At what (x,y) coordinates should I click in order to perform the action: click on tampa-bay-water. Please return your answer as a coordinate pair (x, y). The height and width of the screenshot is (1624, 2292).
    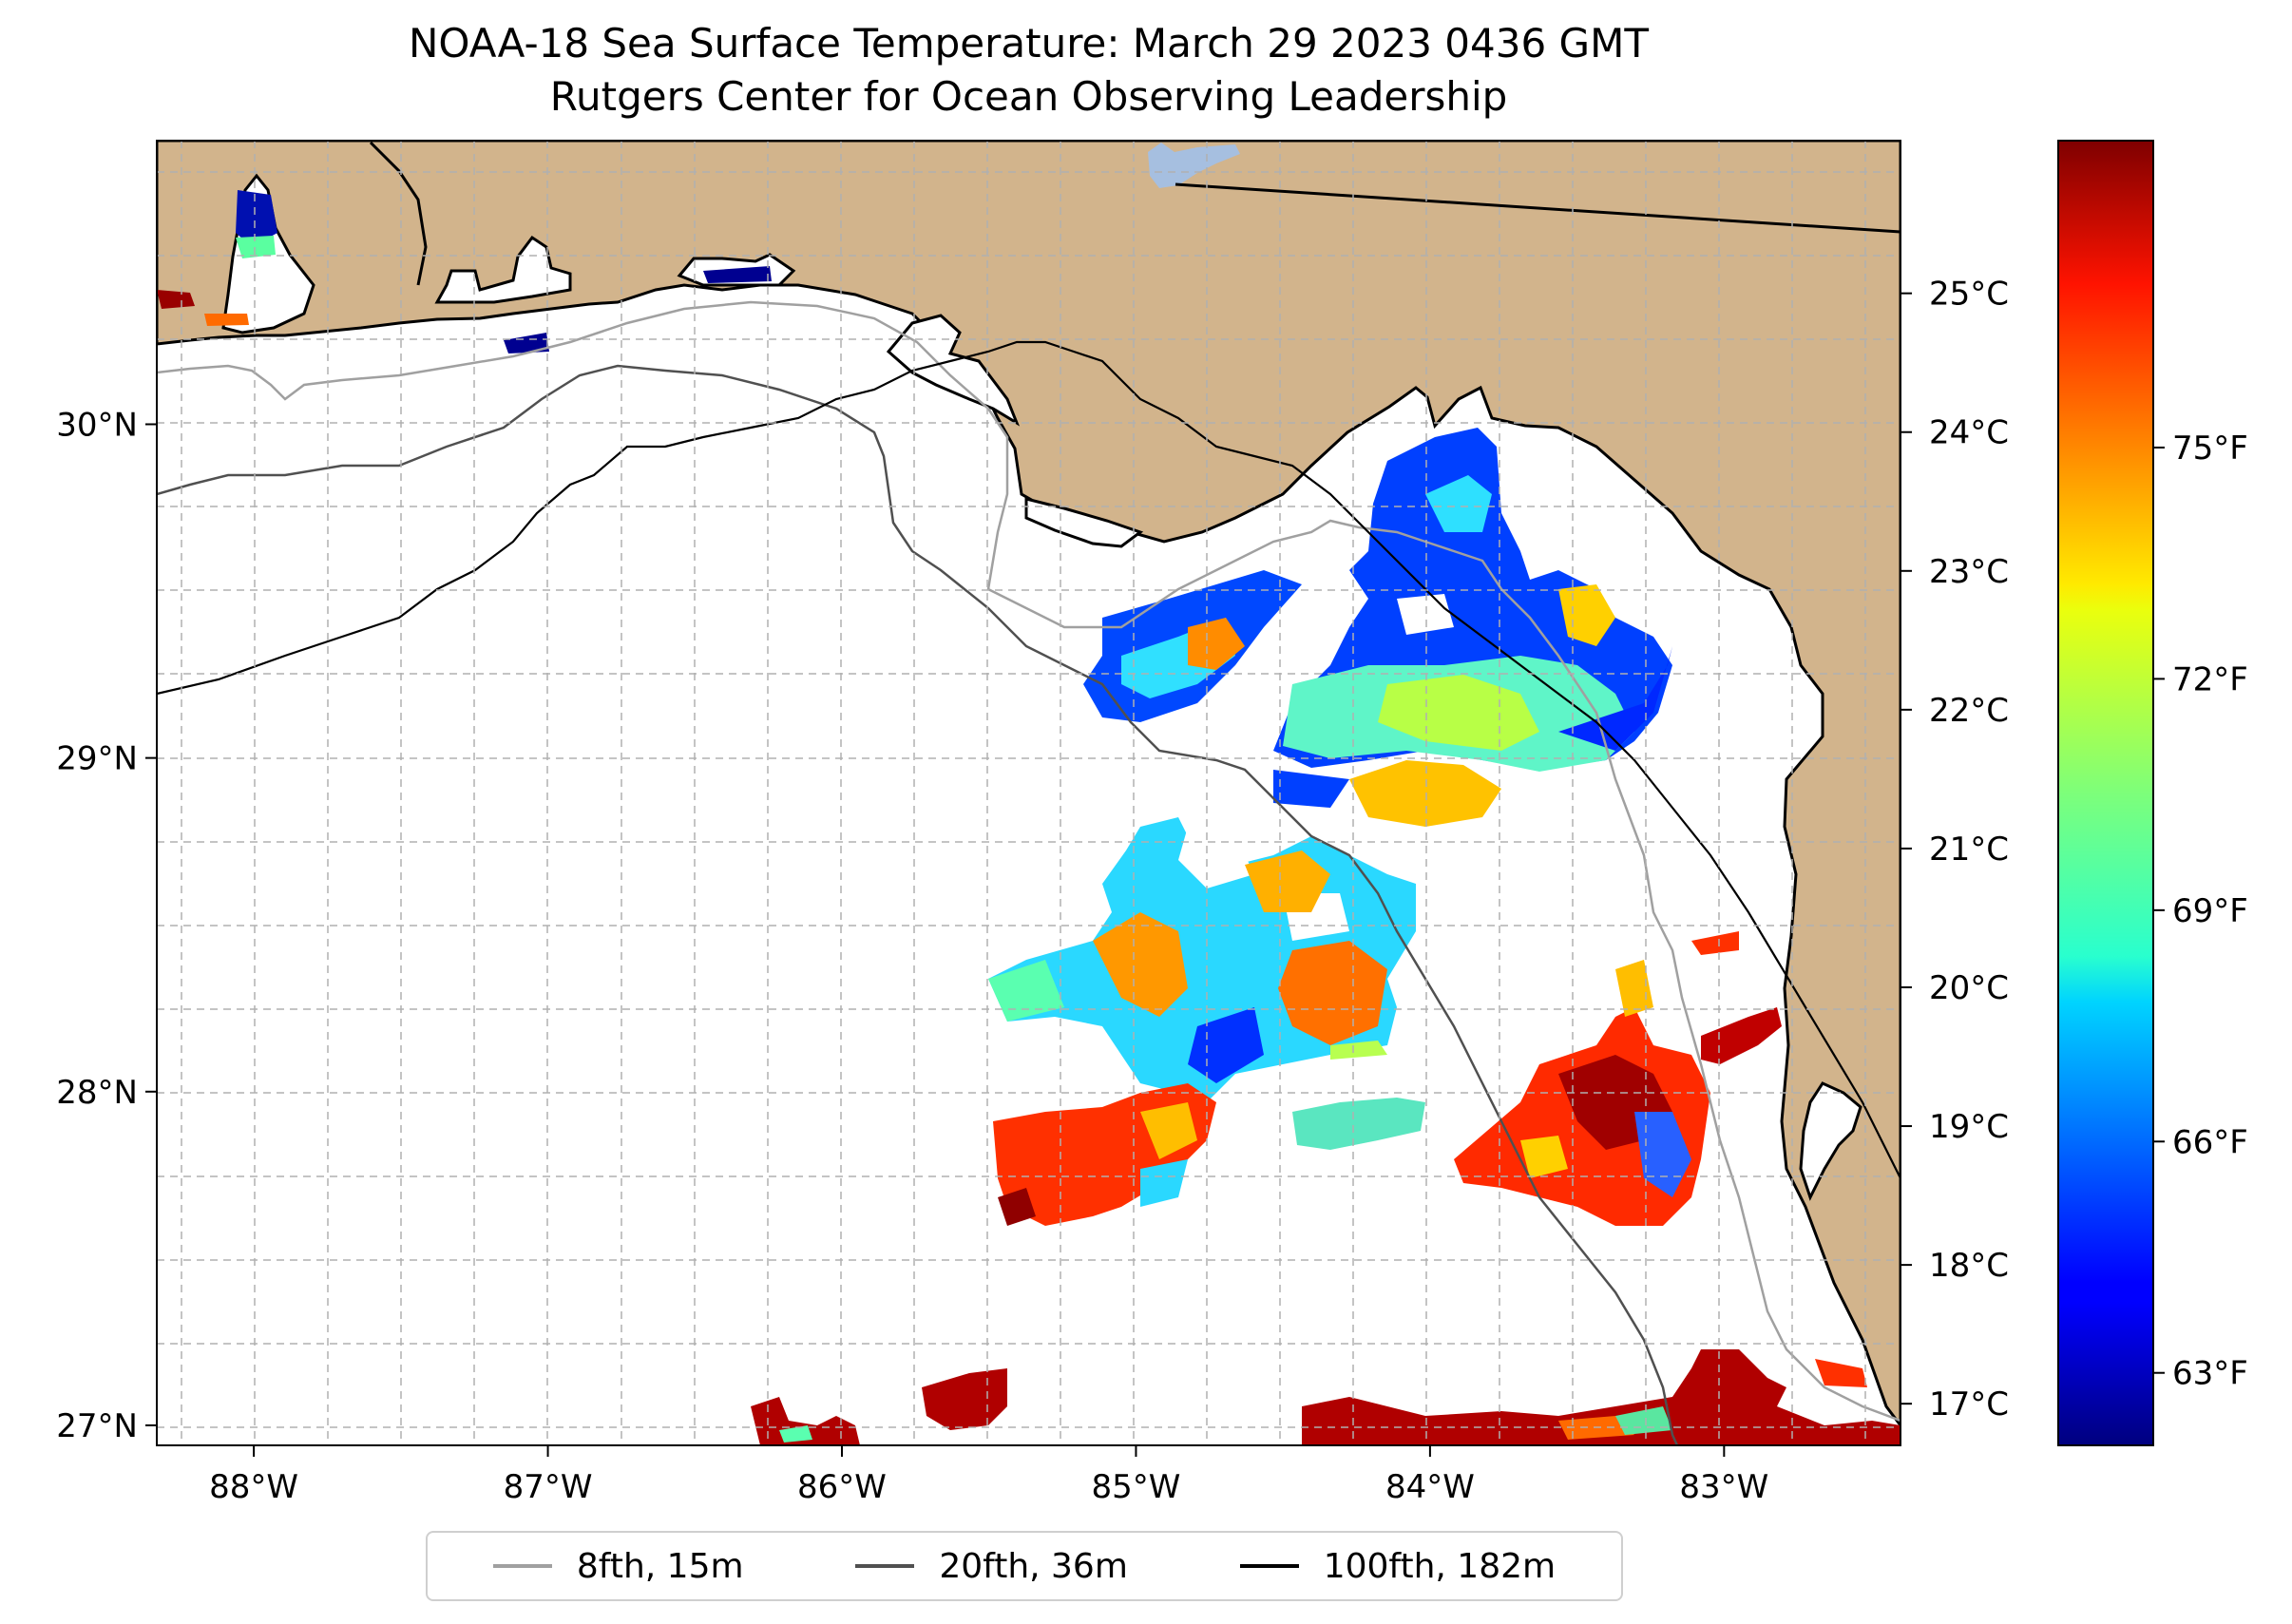
    Looking at the image, I should click on (1830, 1141).